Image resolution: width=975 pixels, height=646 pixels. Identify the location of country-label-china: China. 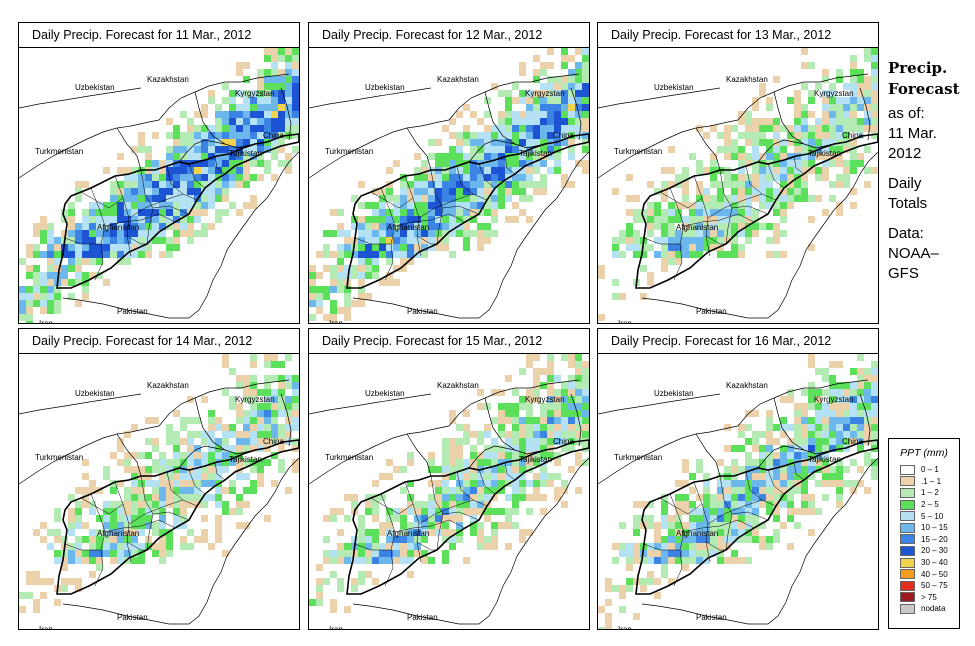
(563, 135).